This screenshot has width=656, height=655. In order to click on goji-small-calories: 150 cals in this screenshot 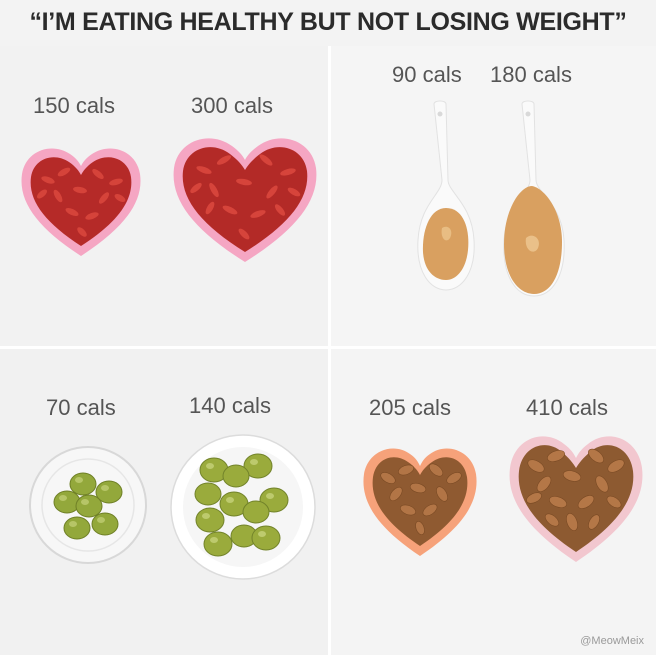, I will do `click(74, 105)`.